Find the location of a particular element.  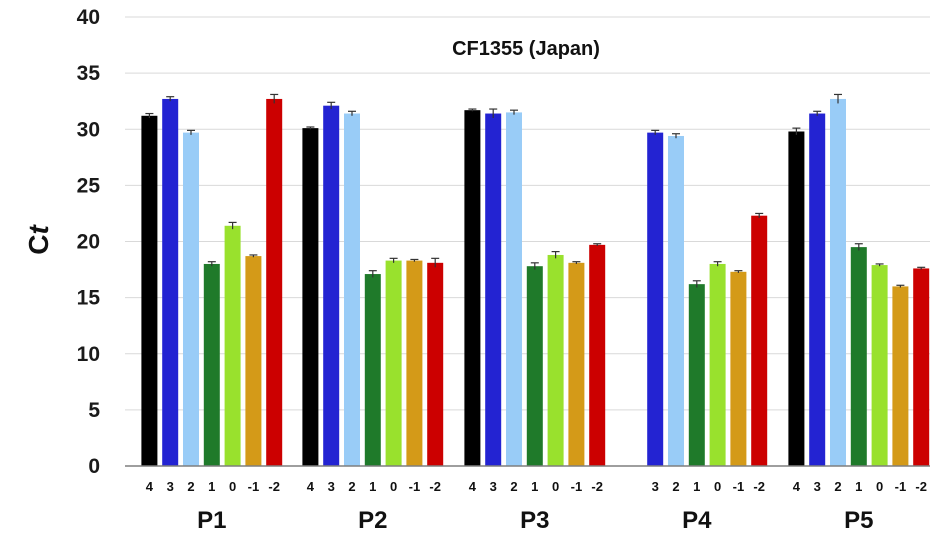

y-tick-label: 30 is located at coordinates (88, 129).